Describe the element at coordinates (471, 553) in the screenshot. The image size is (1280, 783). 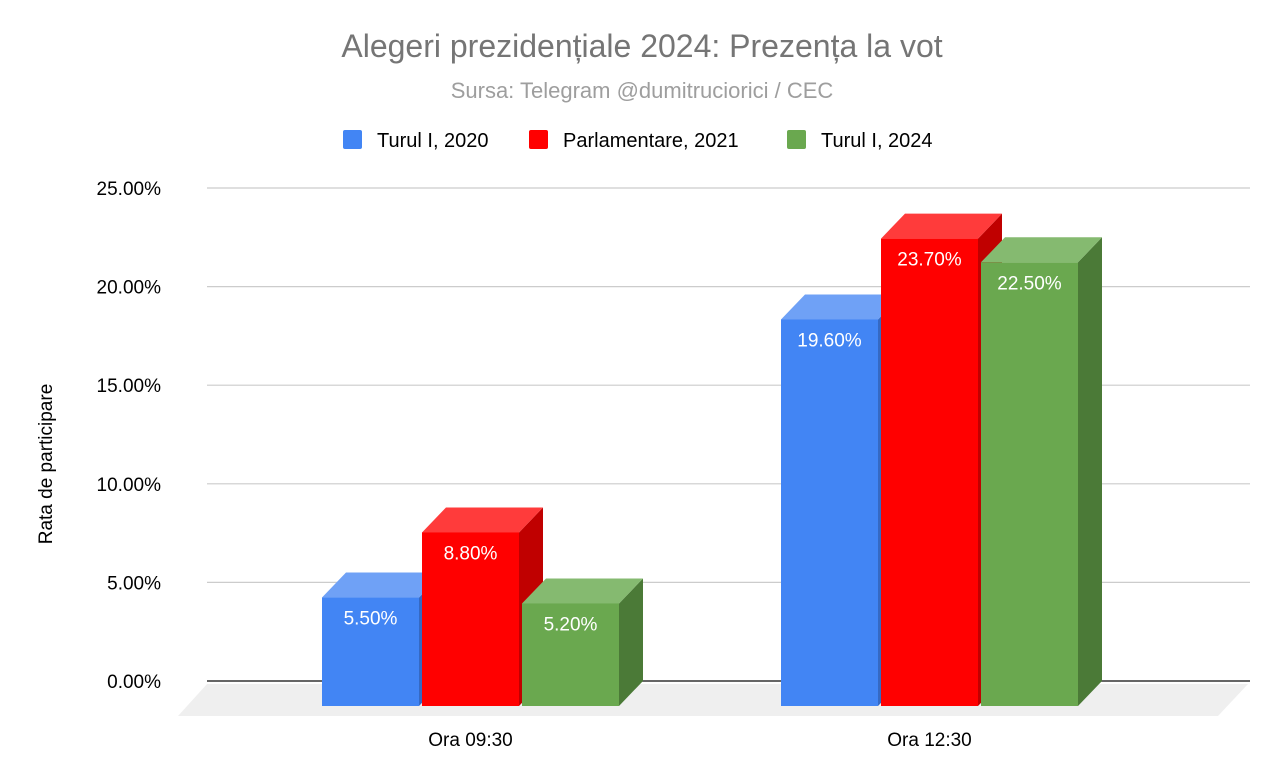
I see `data-label: 8.80%` at that location.